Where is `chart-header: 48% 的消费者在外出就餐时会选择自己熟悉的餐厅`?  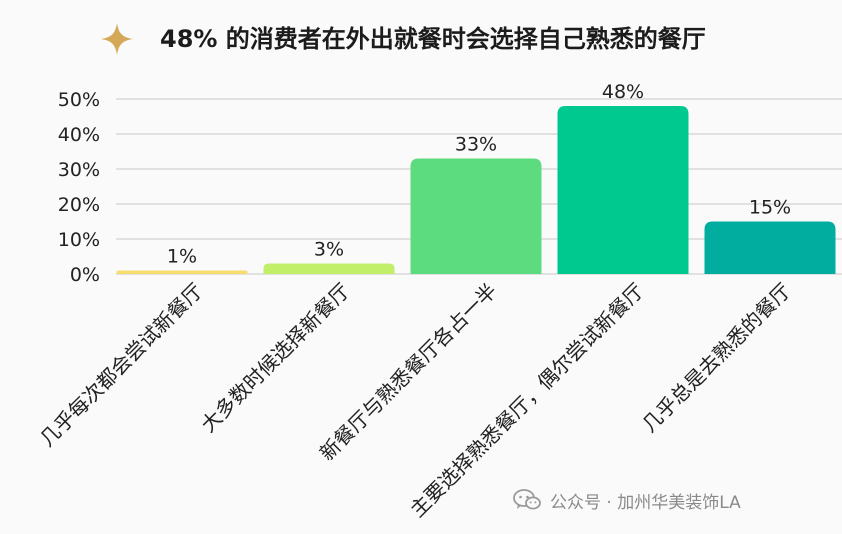 chart-header: 48% 的消费者在外出就餐时会选择自己熟悉的餐厅 is located at coordinates (421, 39).